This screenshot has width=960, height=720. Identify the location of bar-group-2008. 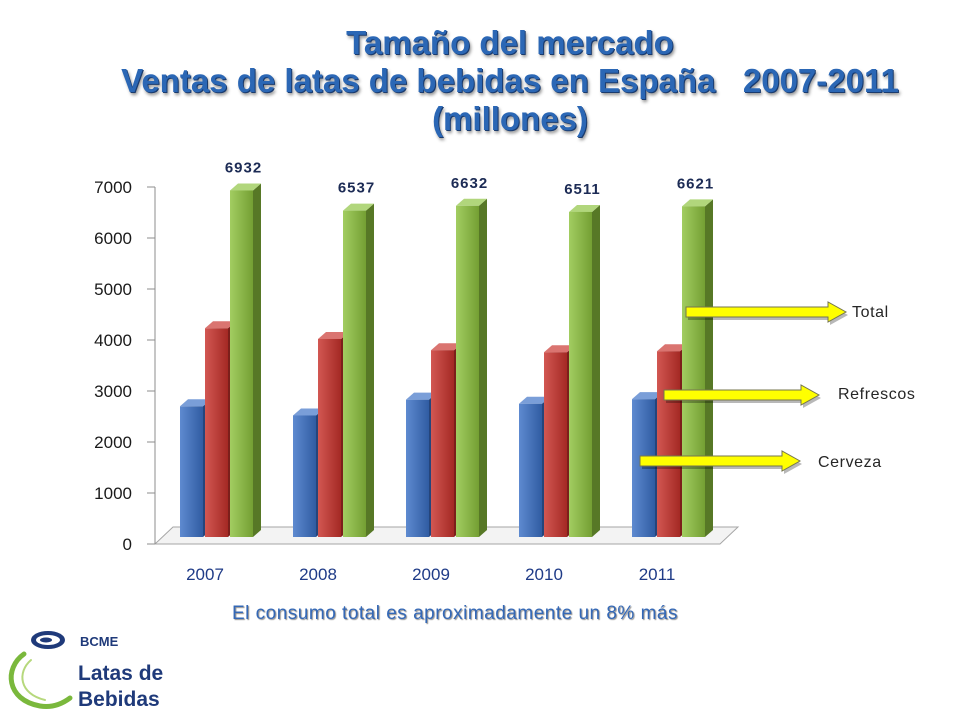
(333, 370).